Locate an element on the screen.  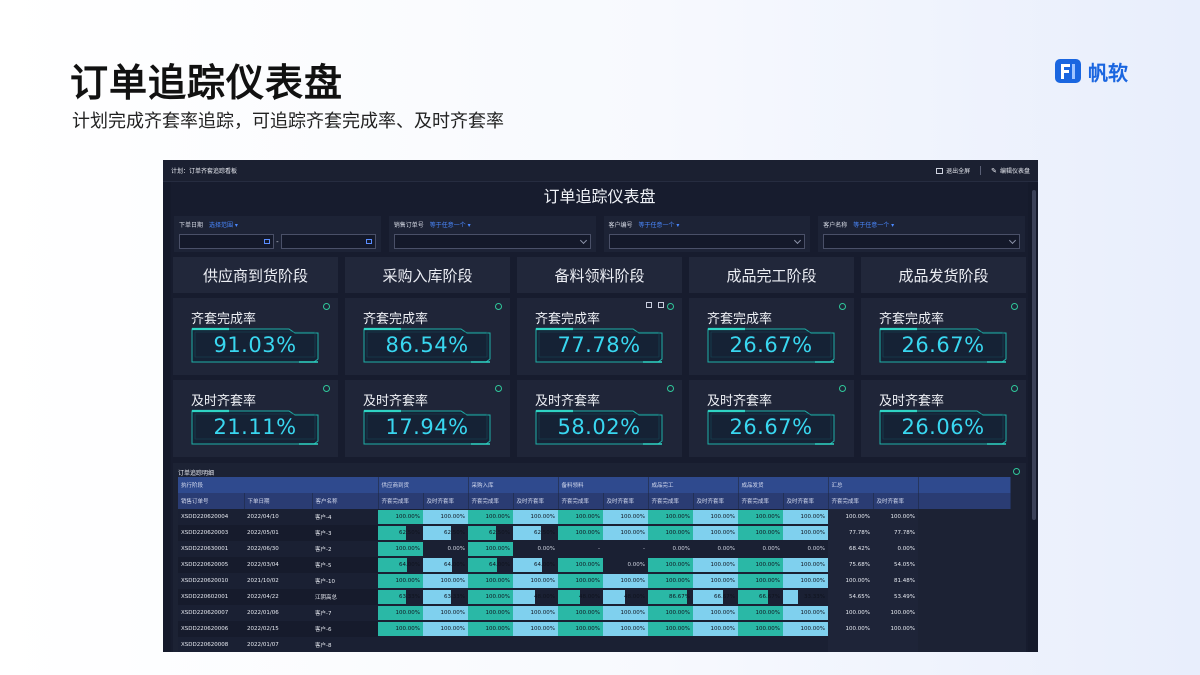
column-header: 下单日期 is located at coordinates (278, 501).